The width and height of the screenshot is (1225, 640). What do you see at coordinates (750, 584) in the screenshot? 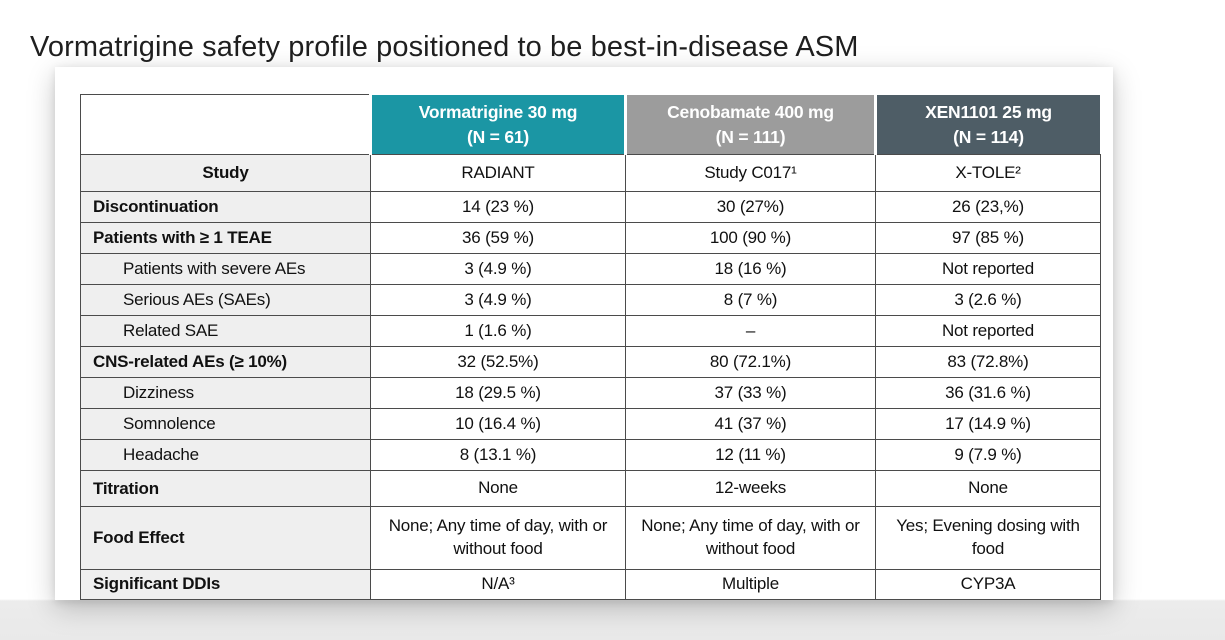
I see `cell-value: Multiple` at bounding box center [750, 584].